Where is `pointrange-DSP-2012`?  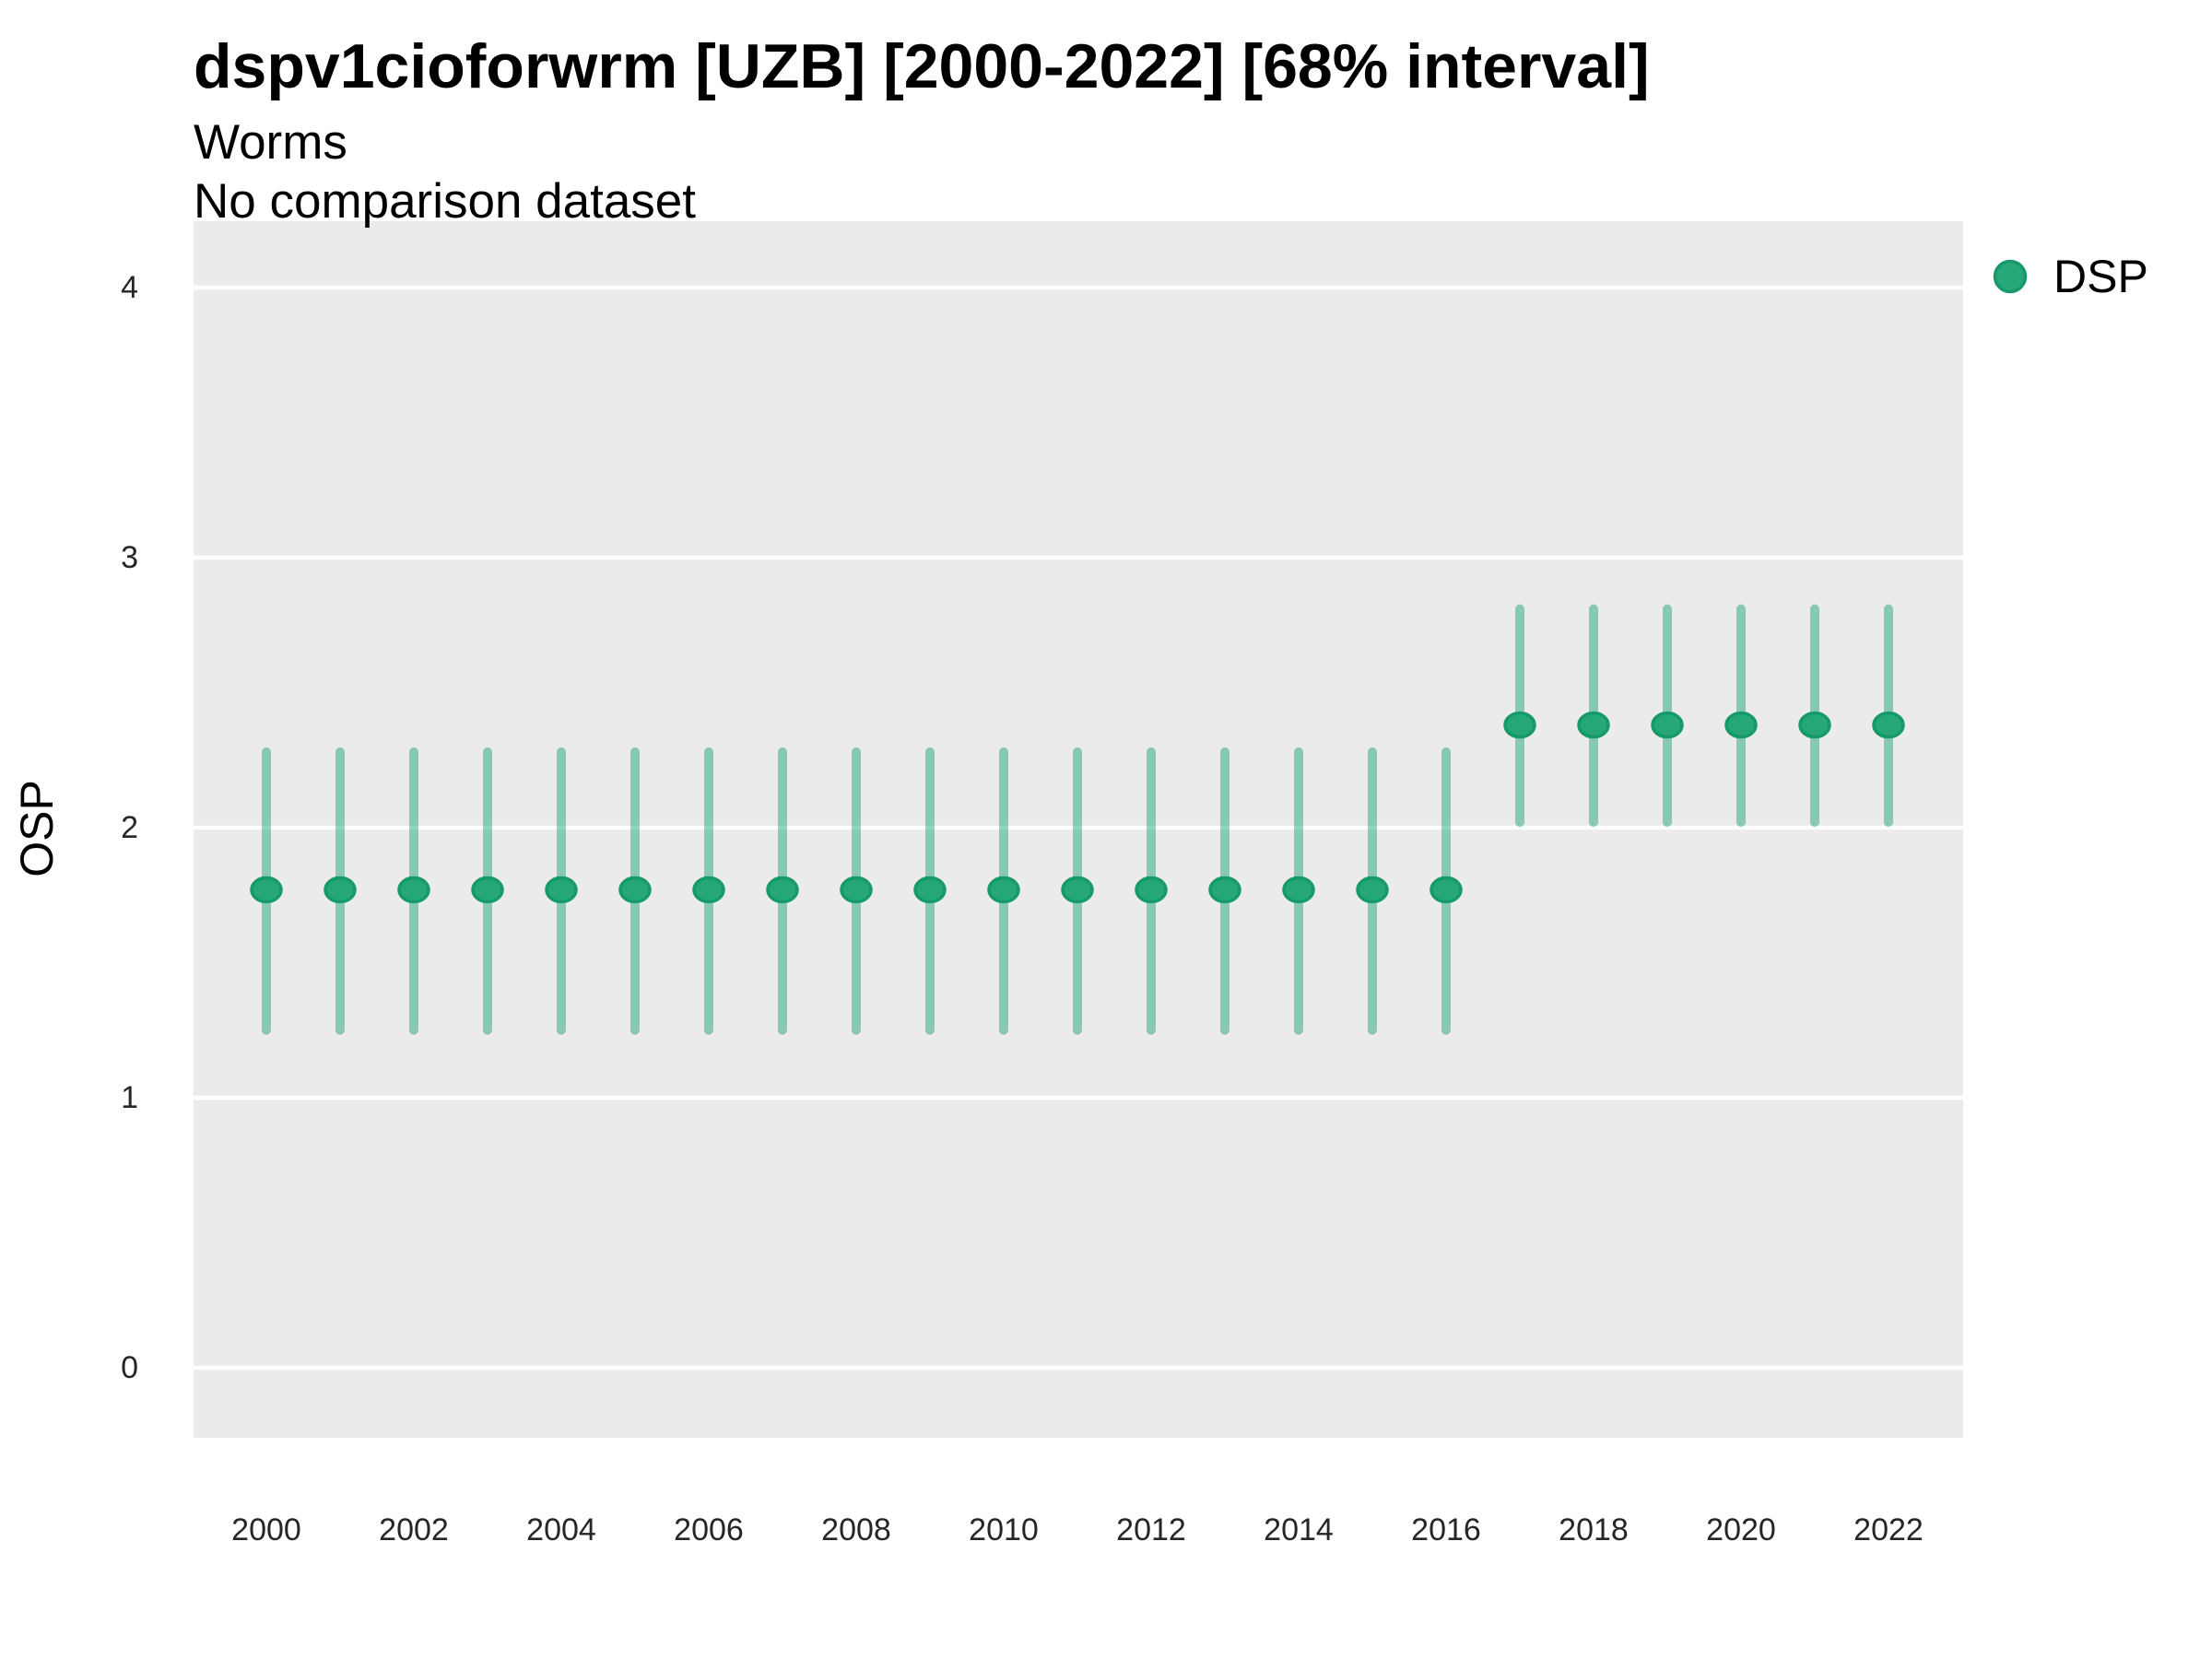
pointrange-DSP-2012 is located at coordinates (1151, 891).